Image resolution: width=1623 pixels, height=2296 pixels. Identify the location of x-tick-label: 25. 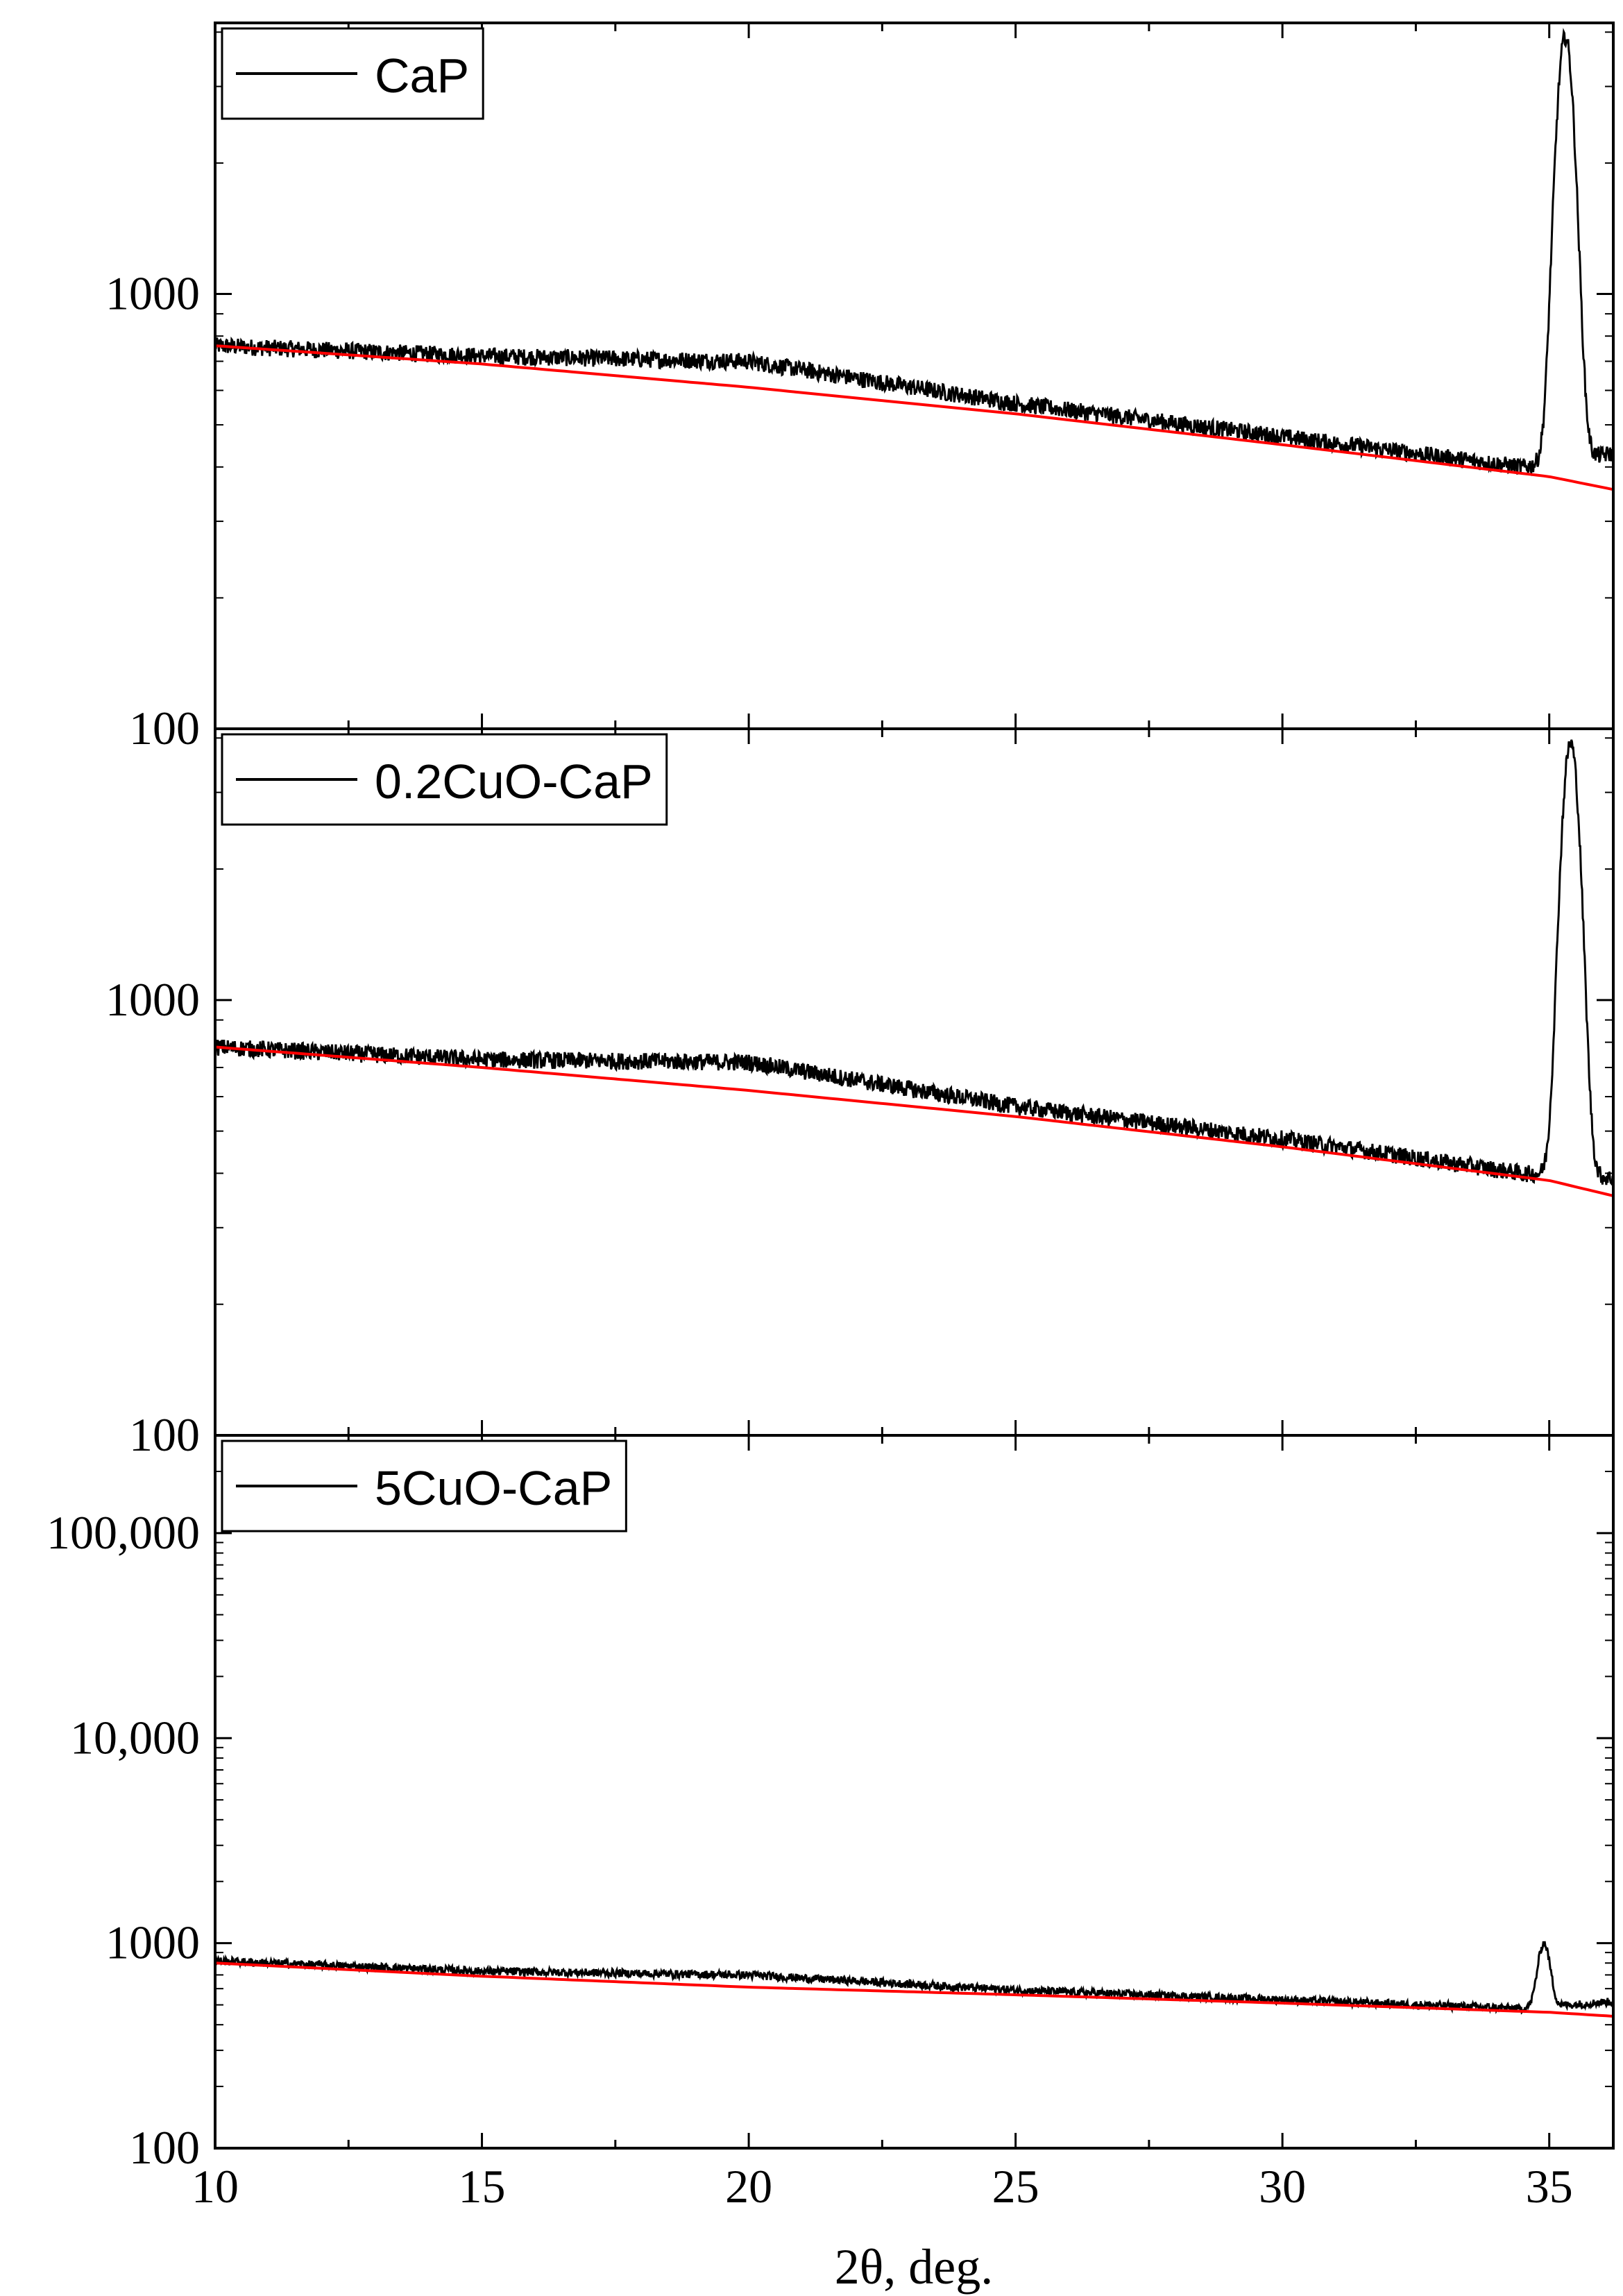
(1016, 2186).